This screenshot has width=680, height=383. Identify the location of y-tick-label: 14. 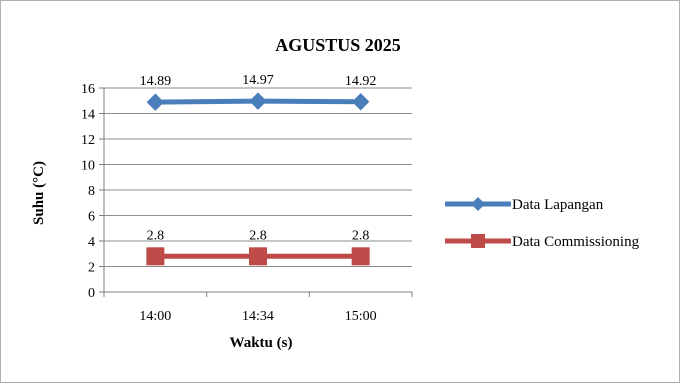
(88, 115).